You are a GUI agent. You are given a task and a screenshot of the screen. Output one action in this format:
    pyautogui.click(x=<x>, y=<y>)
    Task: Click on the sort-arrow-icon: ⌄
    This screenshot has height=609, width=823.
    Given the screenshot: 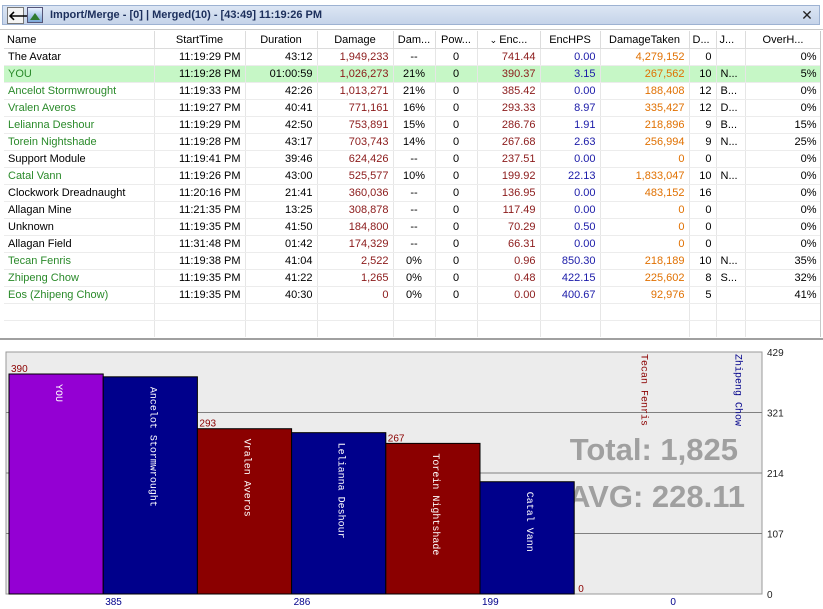 What is the action you would take?
    pyautogui.click(x=493, y=39)
    